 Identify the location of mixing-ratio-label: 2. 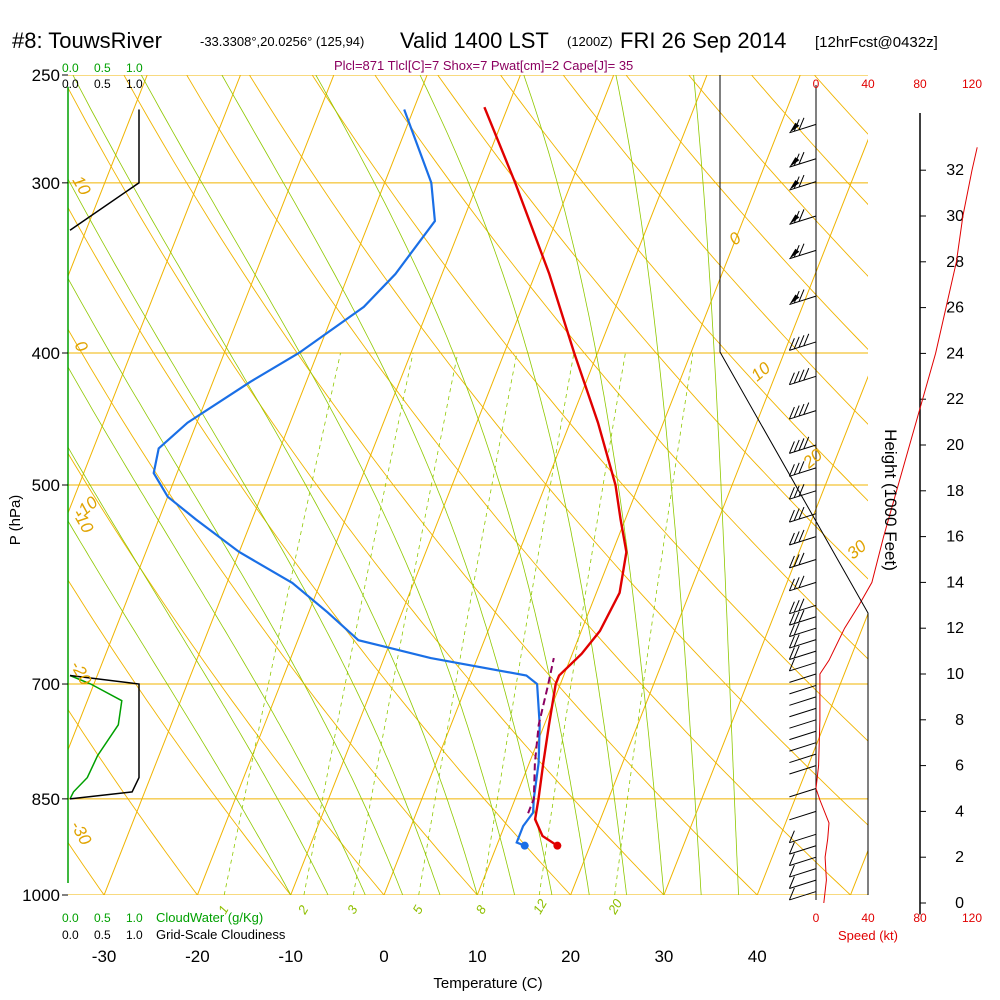
(302, 909).